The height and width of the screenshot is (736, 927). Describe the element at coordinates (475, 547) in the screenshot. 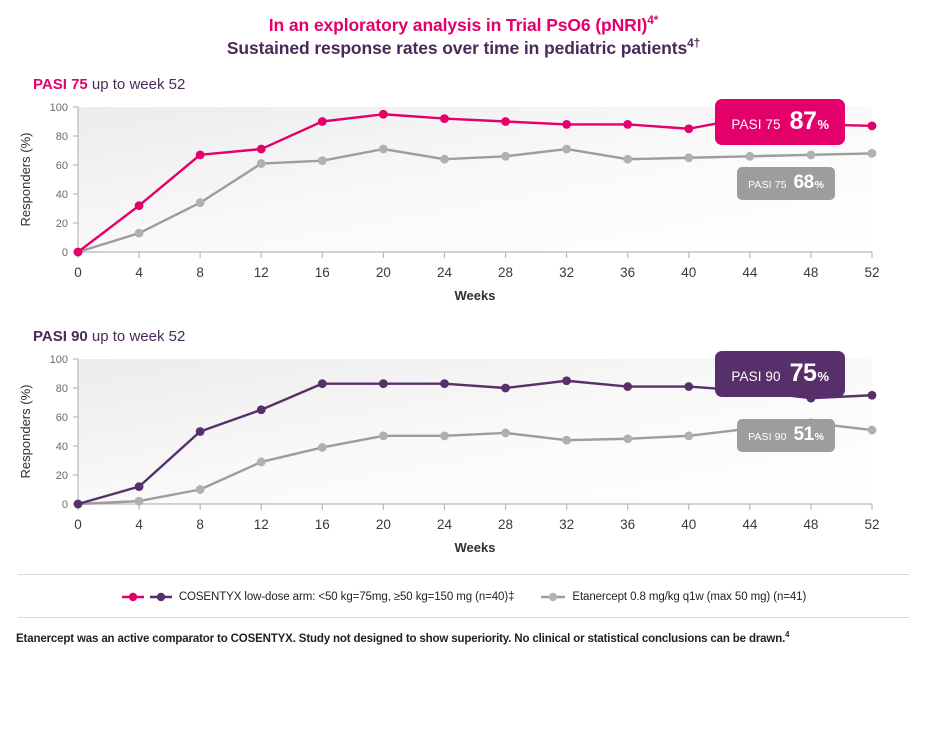

I see `x-axis-title: Weeks` at that location.